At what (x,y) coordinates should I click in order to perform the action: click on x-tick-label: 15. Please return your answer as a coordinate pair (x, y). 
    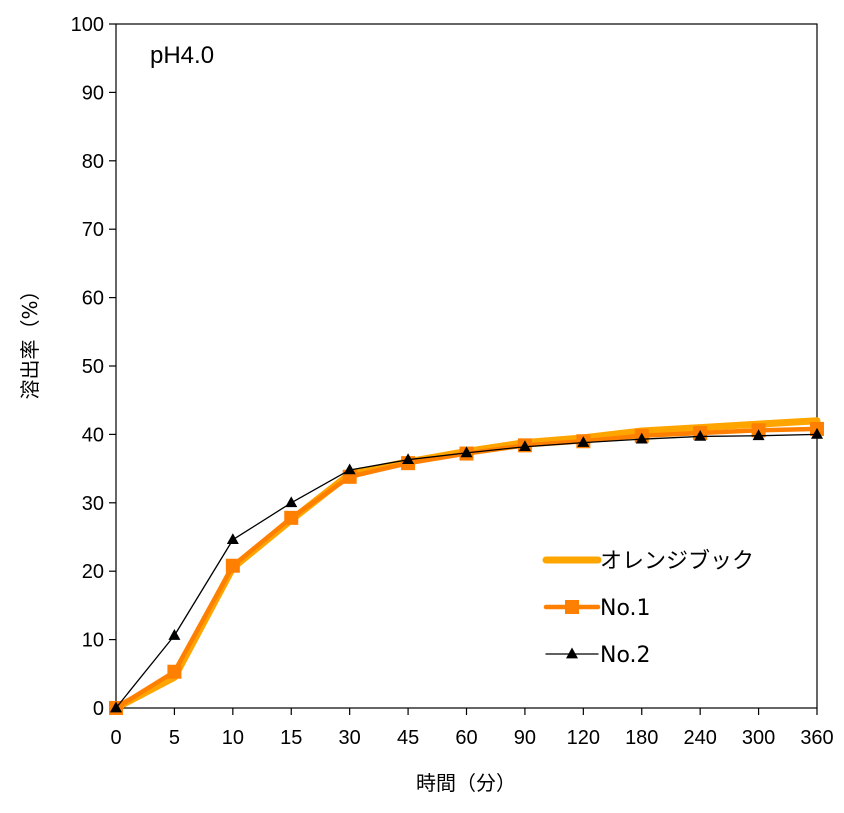
    Looking at the image, I should click on (291, 738).